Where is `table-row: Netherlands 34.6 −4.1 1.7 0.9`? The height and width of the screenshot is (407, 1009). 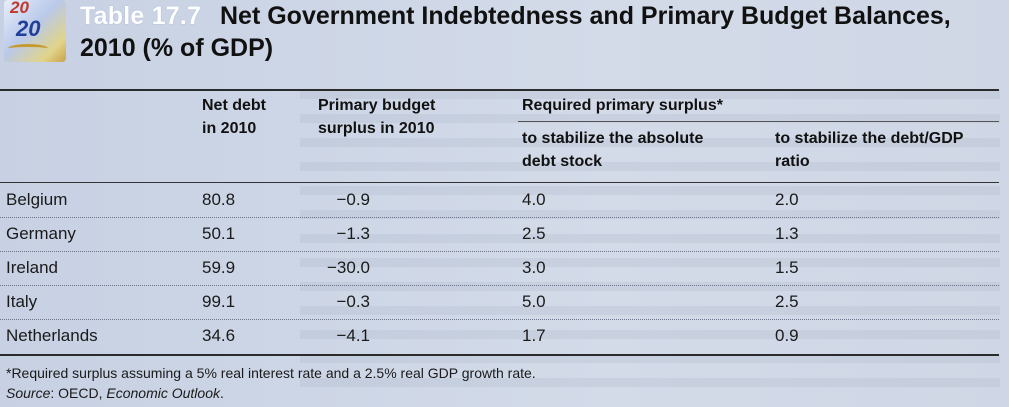
table-row: Netherlands 34.6 −4.1 1.7 0.9 is located at coordinates (499, 336).